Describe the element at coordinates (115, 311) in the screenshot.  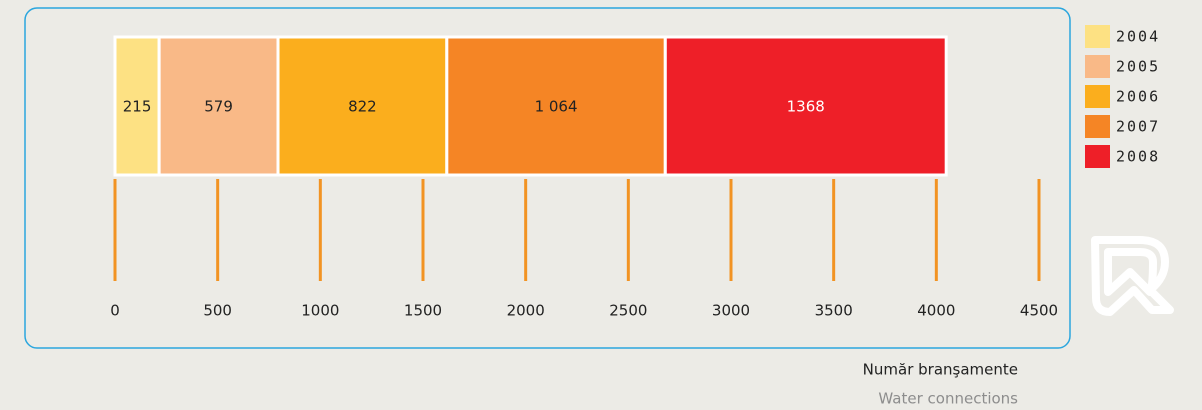
I see `x-tick-label: 0` at that location.